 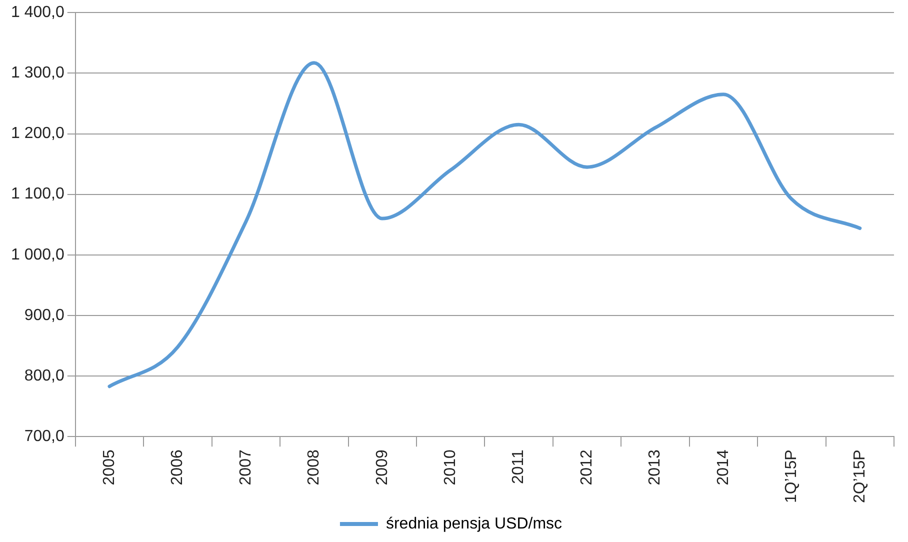 What do you see at coordinates (655, 468) in the screenshot?
I see `x-tick-label: 2013` at bounding box center [655, 468].